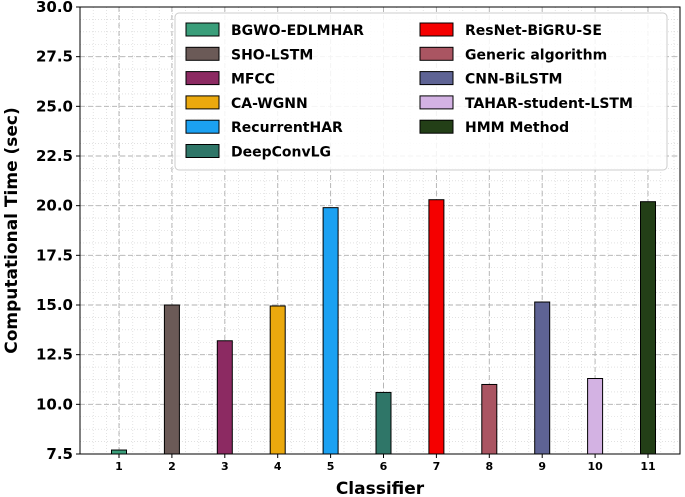 This screenshot has height=497, width=685. What do you see at coordinates (278, 466) in the screenshot?
I see `x-tick-label: 4` at bounding box center [278, 466].